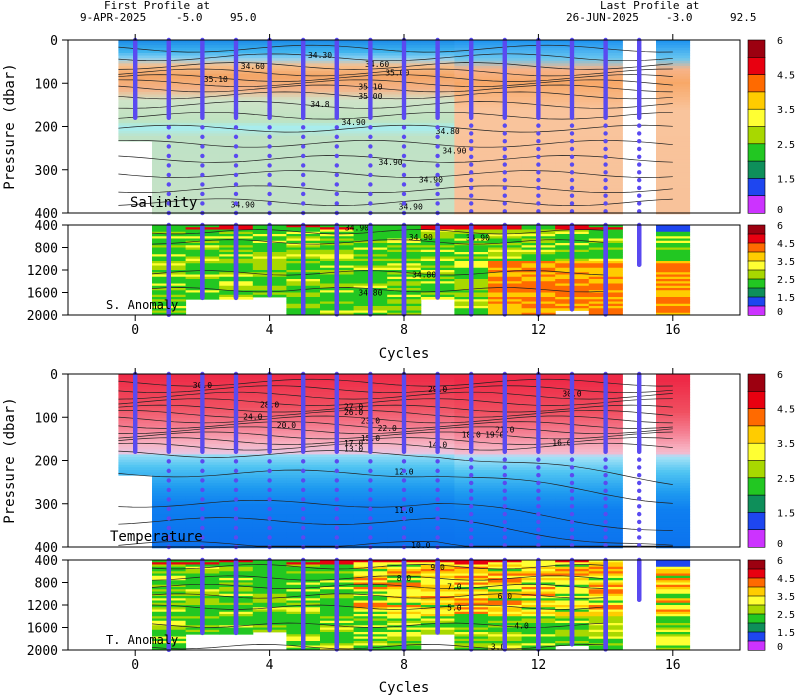 The width and height of the screenshot is (800, 700). What do you see at coordinates (189, 17) in the screenshot?
I see `first-profile-lat: -5.0` at bounding box center [189, 17].